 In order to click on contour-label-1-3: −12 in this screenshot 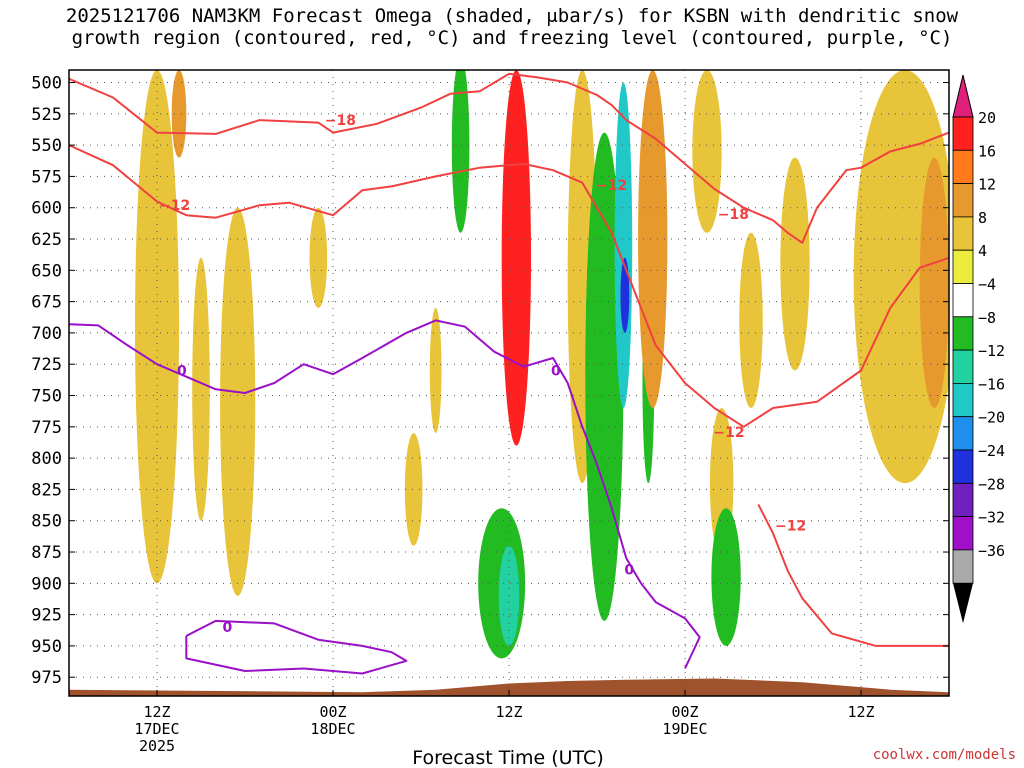, I will do `click(790, 527)`.